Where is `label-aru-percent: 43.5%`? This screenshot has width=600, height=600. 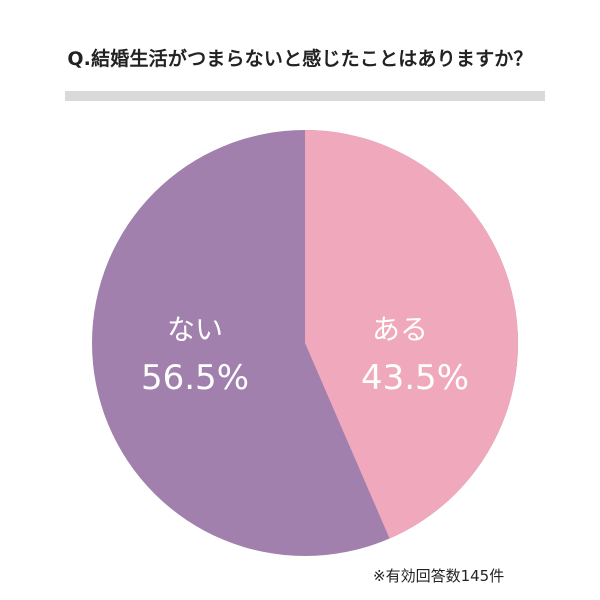
label-aru-percent: 43.5% is located at coordinates (414, 378).